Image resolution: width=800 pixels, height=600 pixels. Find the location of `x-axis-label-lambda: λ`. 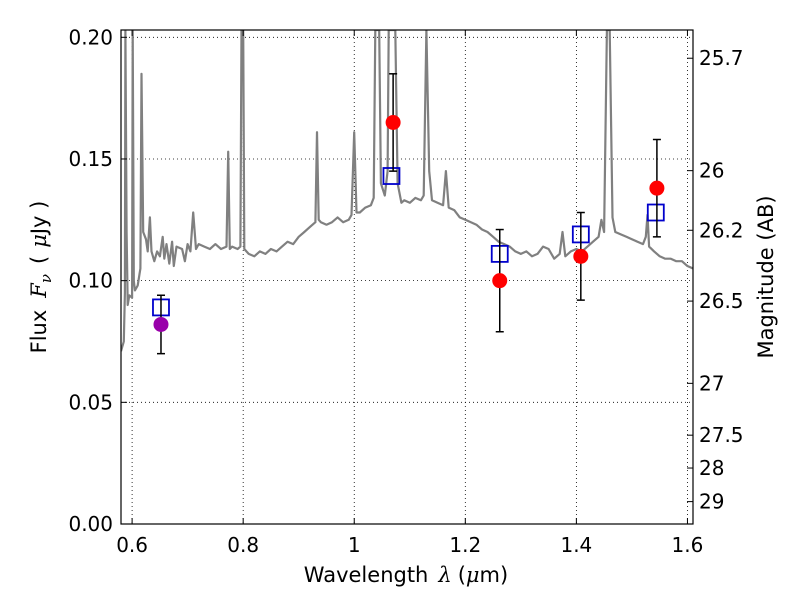

x-axis-label-lambda: λ is located at coordinates (444, 575).